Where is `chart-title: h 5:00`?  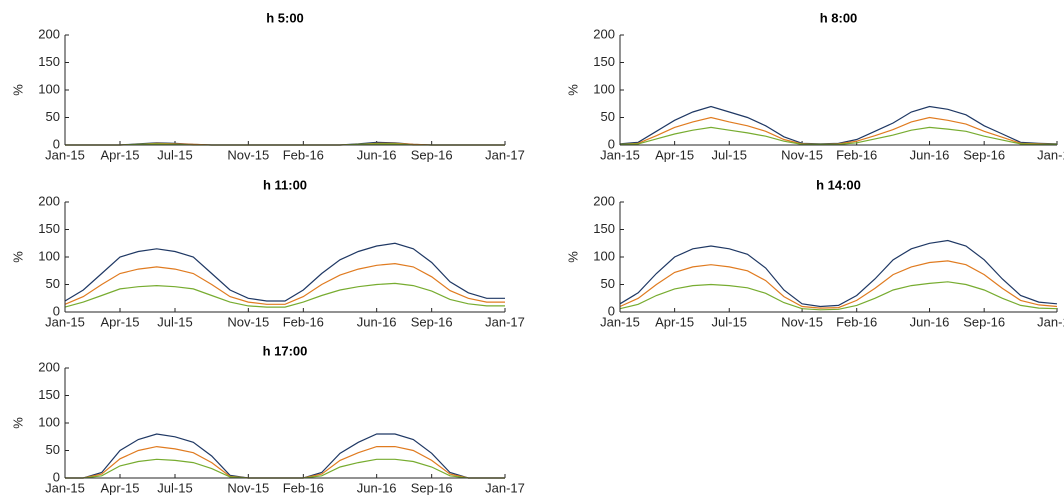
chart-title: h 5:00 is located at coordinates (285, 17).